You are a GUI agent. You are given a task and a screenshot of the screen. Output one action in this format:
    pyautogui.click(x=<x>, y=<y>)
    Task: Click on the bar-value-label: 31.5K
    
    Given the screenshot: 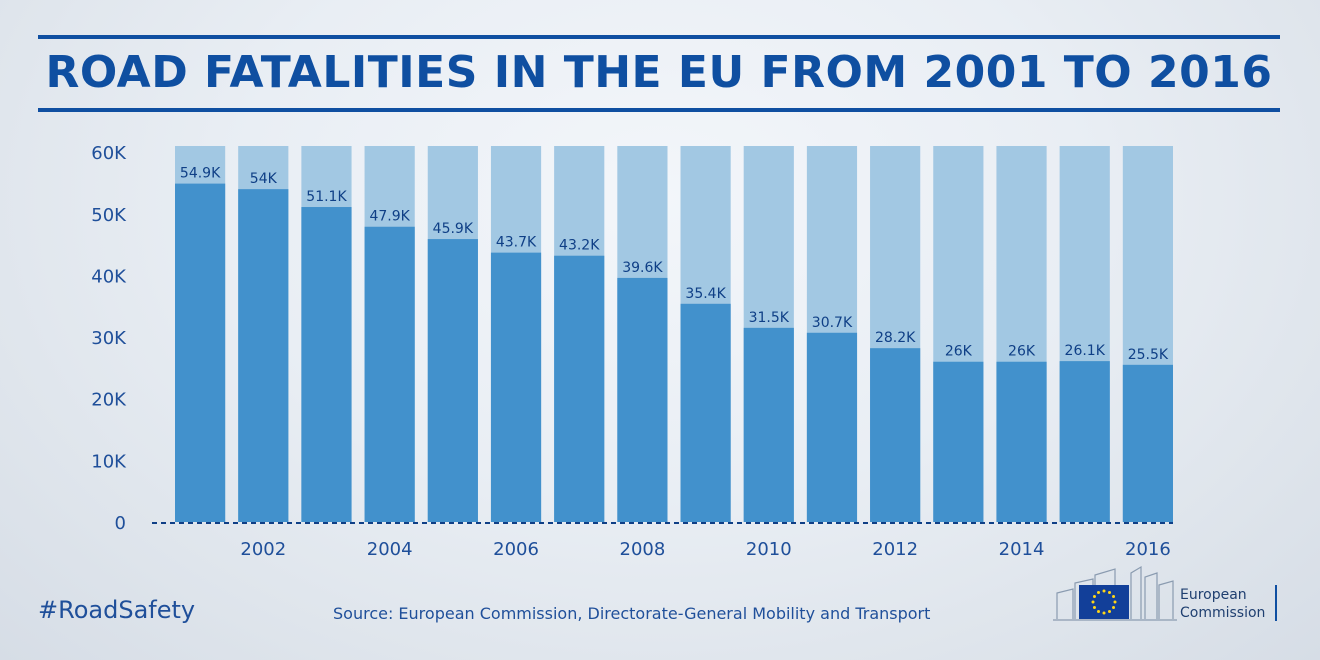 What is the action you would take?
    pyautogui.click(x=769, y=318)
    